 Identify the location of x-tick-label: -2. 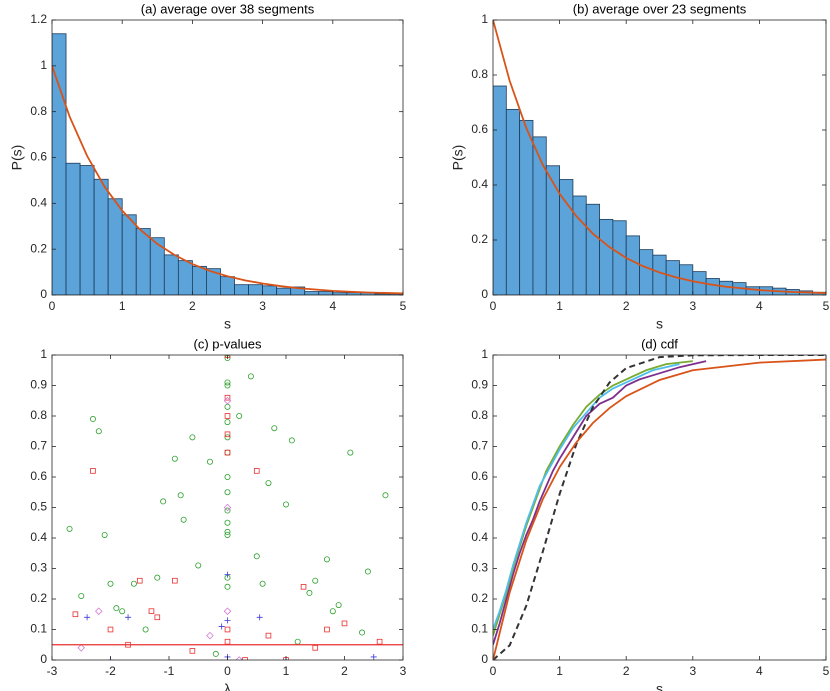
(110, 671).